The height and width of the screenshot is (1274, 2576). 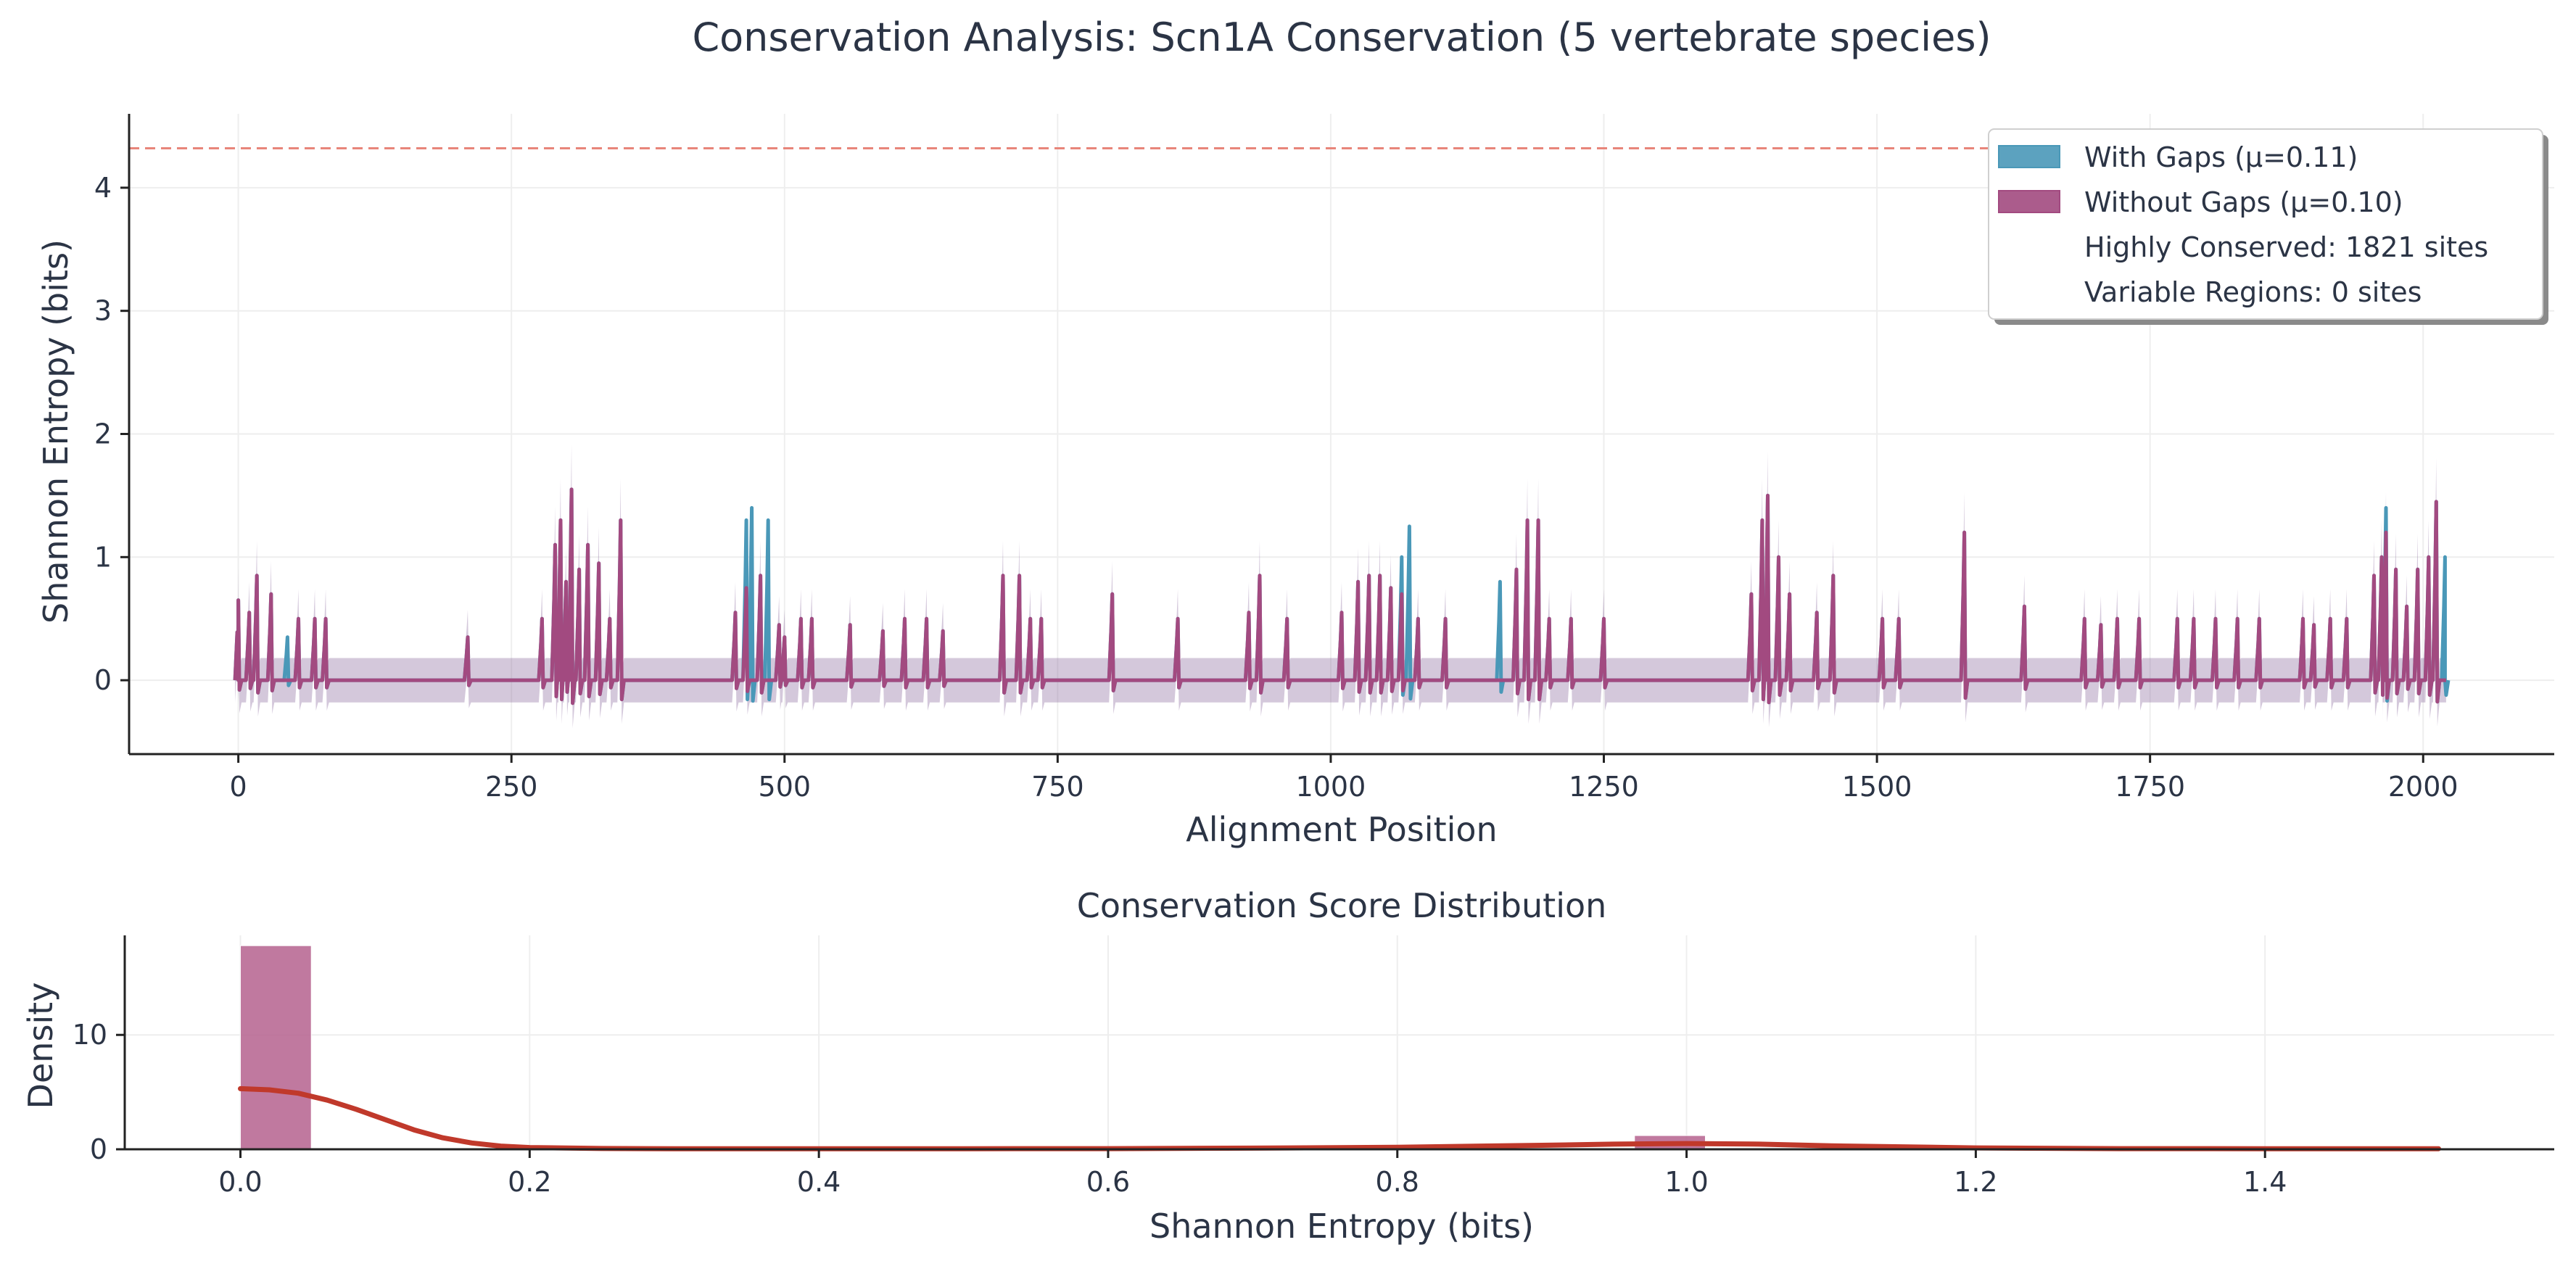 I want to click on top-y-tick-label: 1, so click(x=103, y=557).